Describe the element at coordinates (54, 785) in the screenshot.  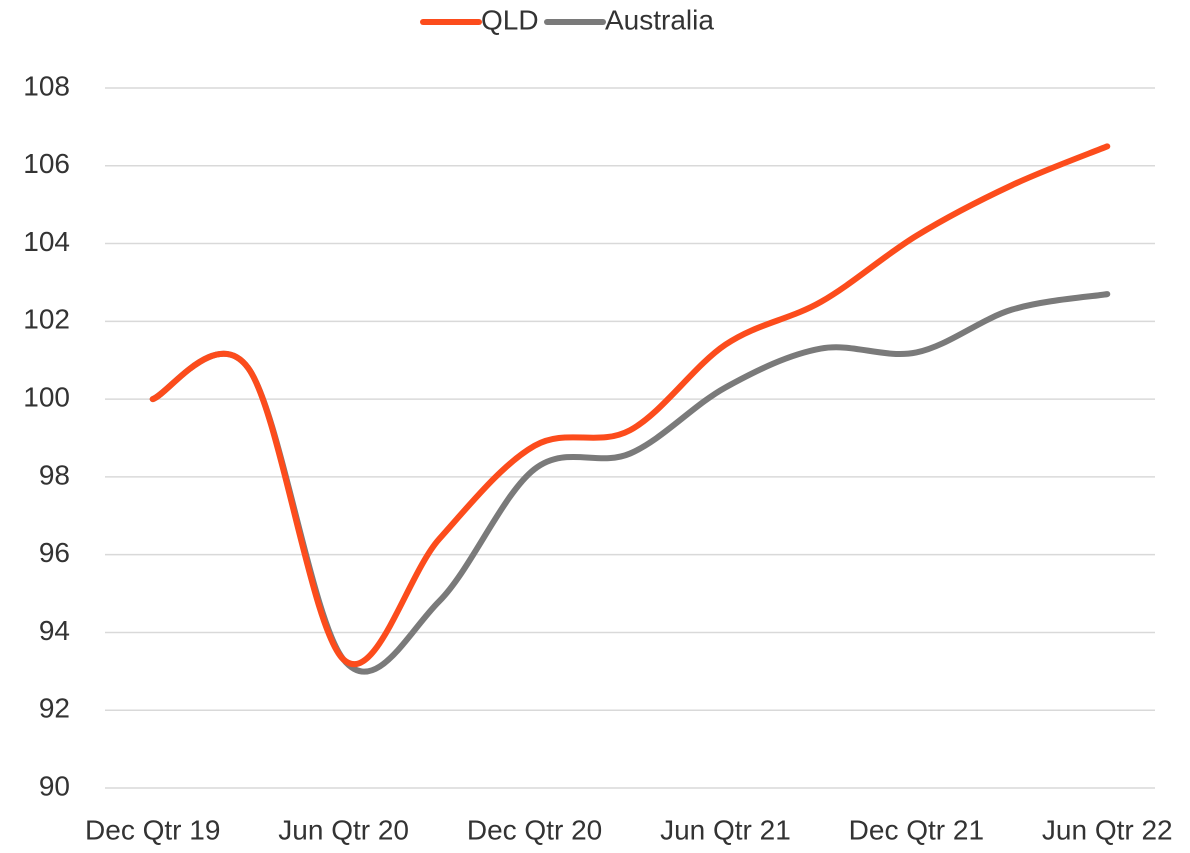
I see `y-tick-label: 90` at that location.